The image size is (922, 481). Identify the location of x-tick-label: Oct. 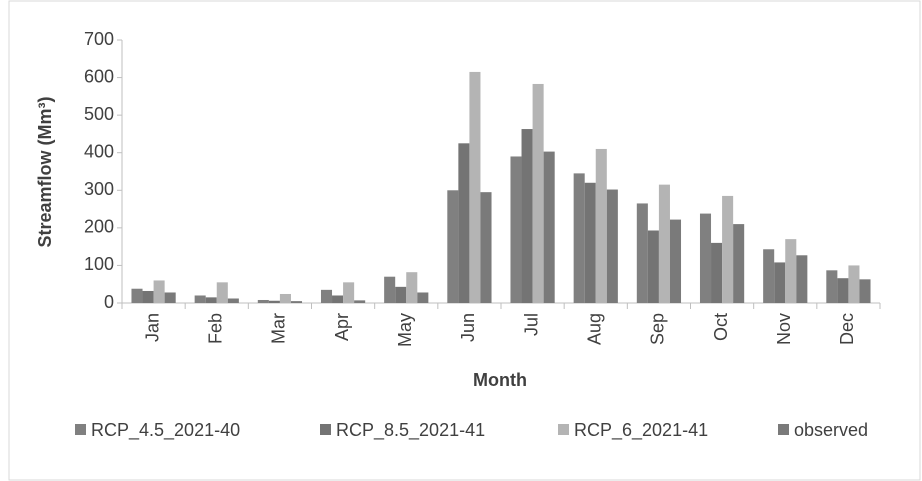
(721, 327).